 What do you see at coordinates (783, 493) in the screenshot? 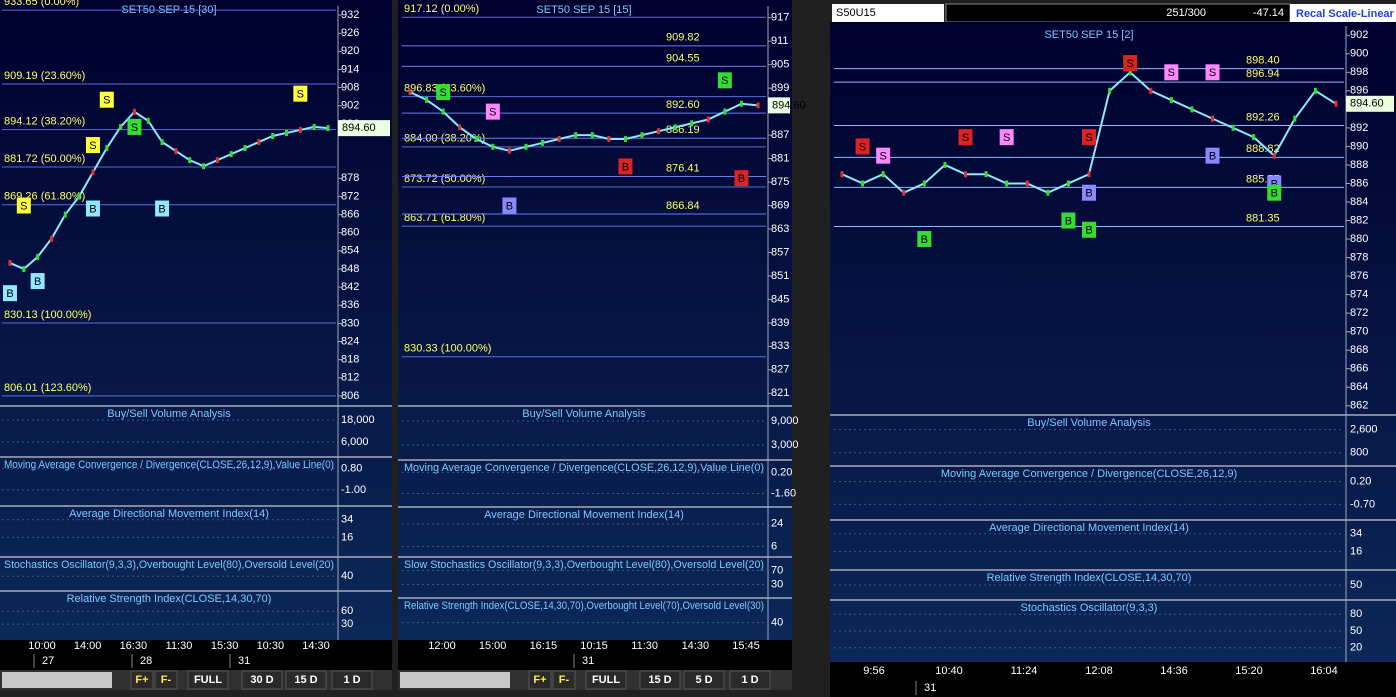
I see `indicator-tick-label: -1.60` at bounding box center [783, 493].